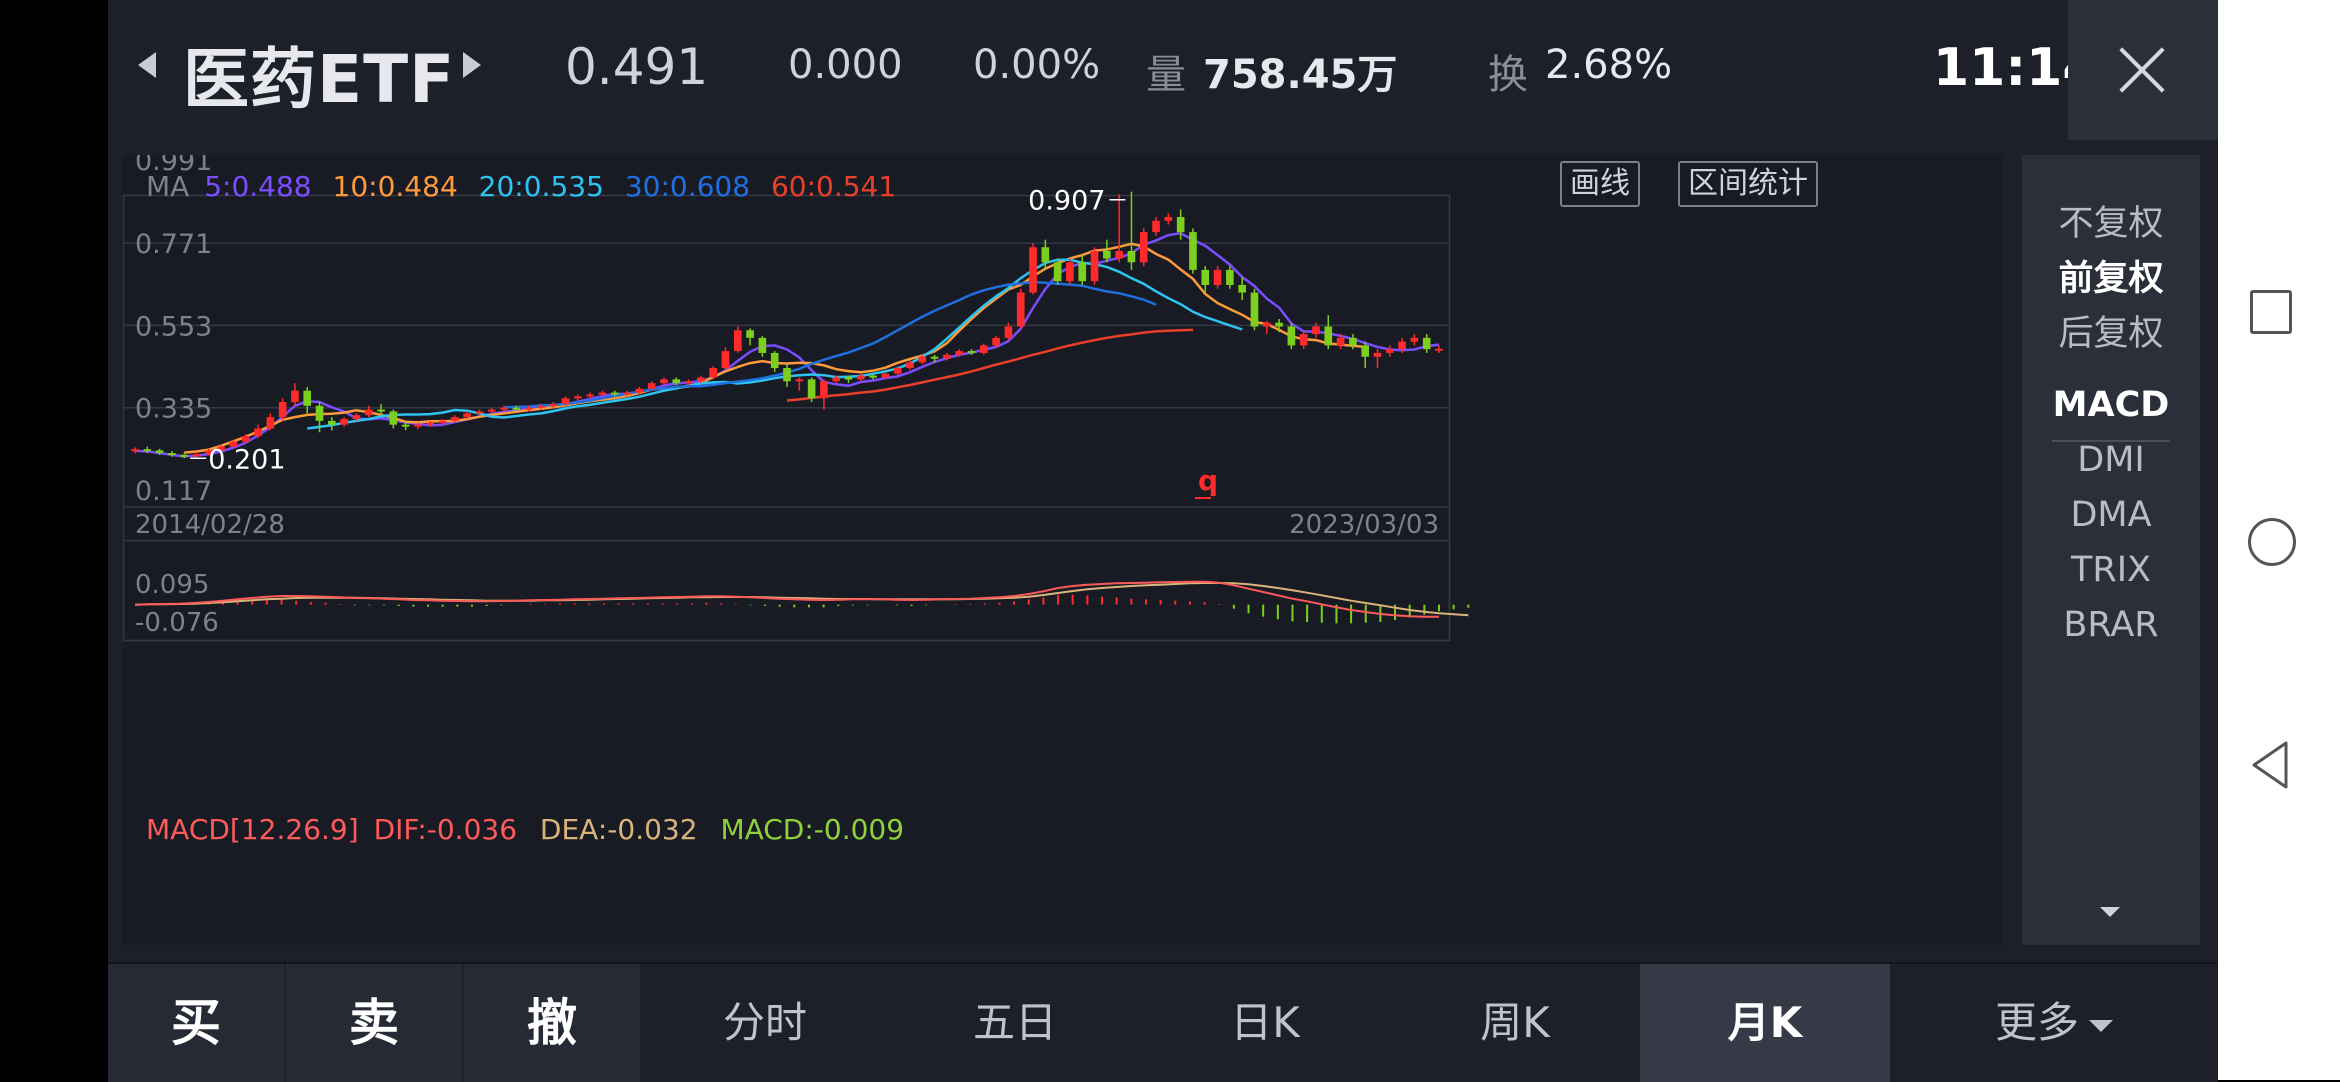  I want to click on tab-weekly-k: 周K, so click(1515, 1022).